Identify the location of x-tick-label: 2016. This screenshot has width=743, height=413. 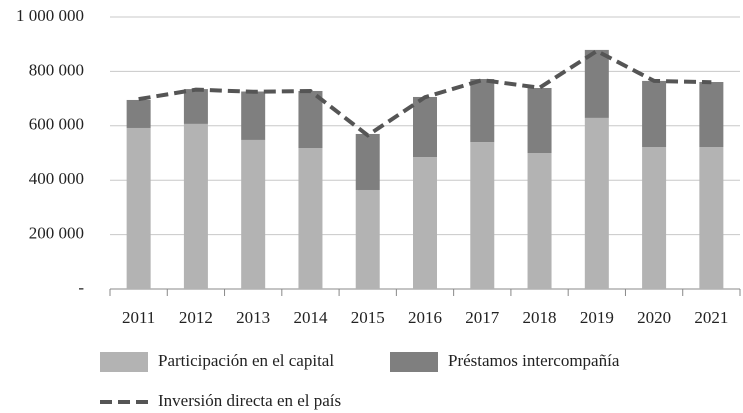
(425, 317).